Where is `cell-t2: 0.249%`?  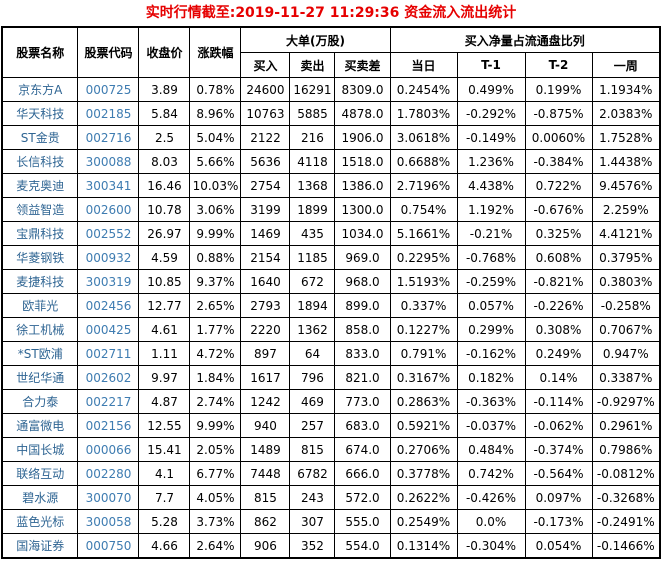 cell-t2: 0.249% is located at coordinates (558, 353).